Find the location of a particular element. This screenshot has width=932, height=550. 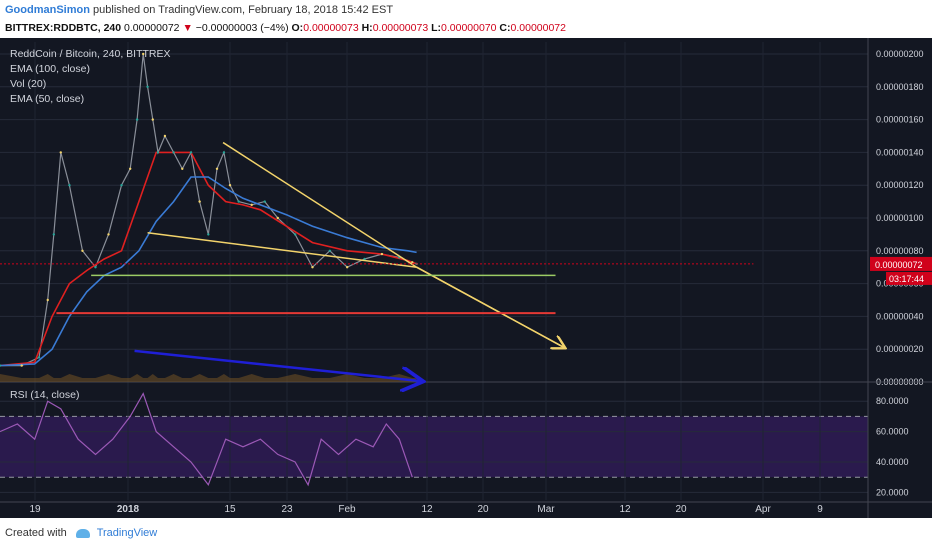

y-tick-label: 0.00000200 is located at coordinates (900, 54).